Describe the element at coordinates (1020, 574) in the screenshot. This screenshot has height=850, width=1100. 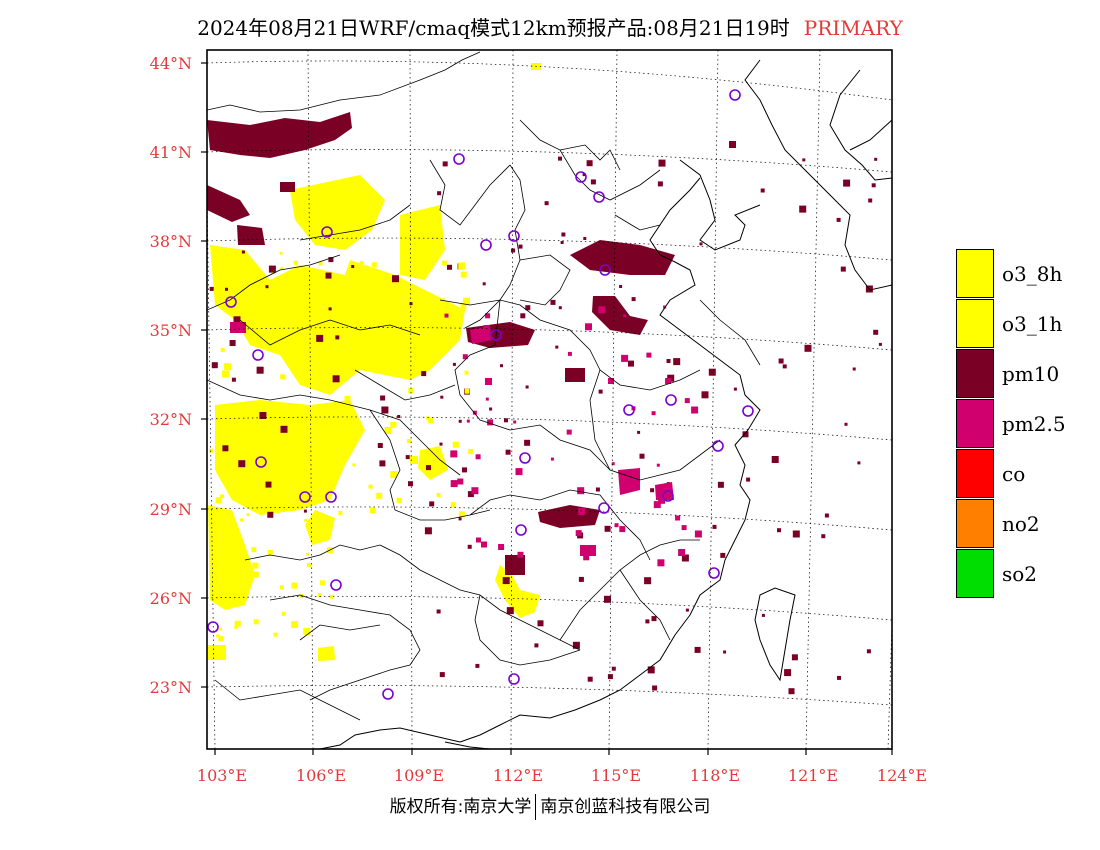
I see `legend-label: so2` at that location.